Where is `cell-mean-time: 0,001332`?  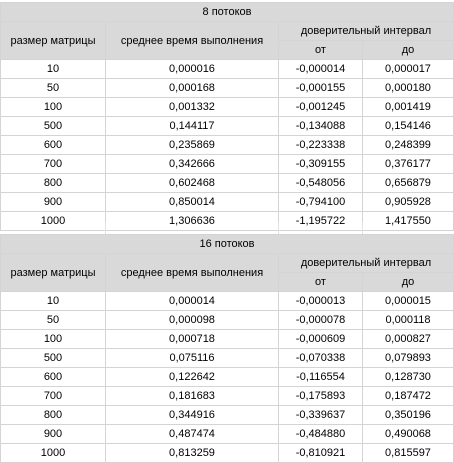 cell-mean-time: 0,001332 is located at coordinates (192, 107).